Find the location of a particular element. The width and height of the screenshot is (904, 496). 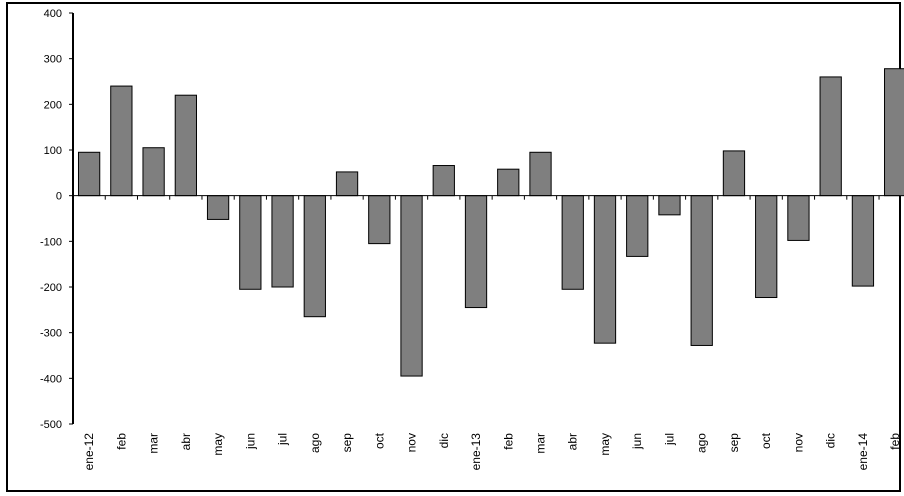

y-tick-label: 400 is located at coordinates (53, 14).